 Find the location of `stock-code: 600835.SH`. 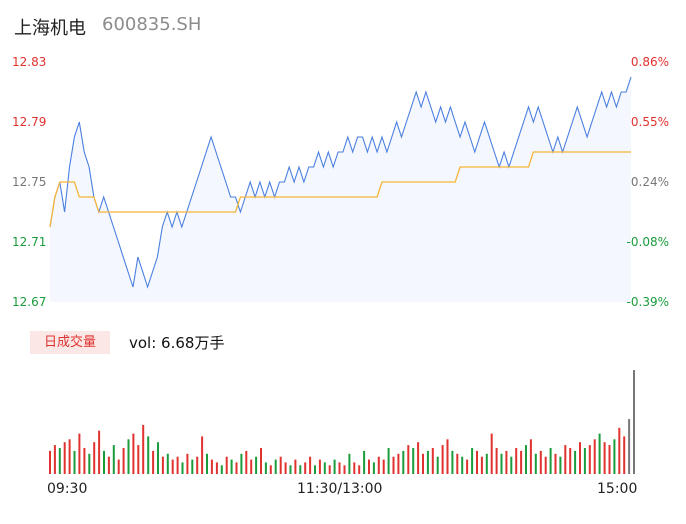

stock-code: 600835.SH is located at coordinates (152, 24).